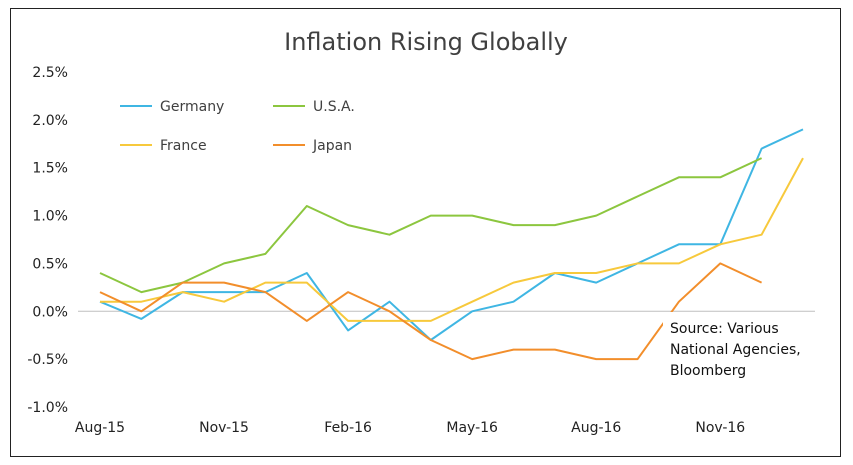 This screenshot has height=465, width=853. I want to click on annotation-background, so click(738, 348).